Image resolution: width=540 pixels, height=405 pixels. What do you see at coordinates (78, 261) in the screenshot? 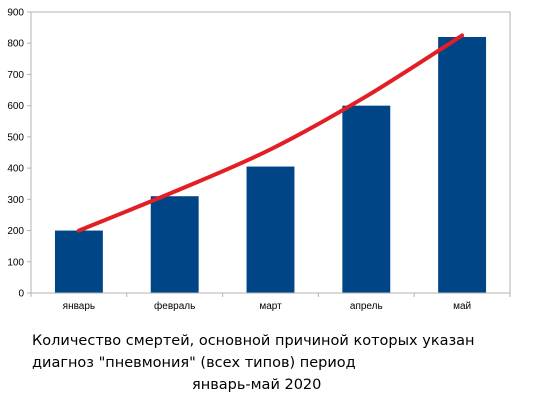
I see `bar-январь` at bounding box center [78, 261].